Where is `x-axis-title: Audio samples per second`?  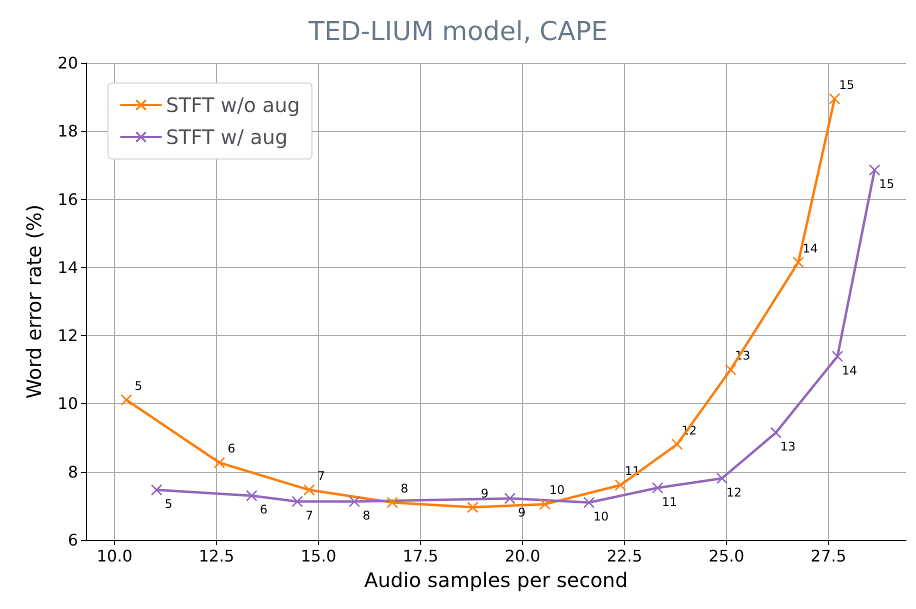
x-axis-title: Audio samples per second is located at coordinates (496, 580).